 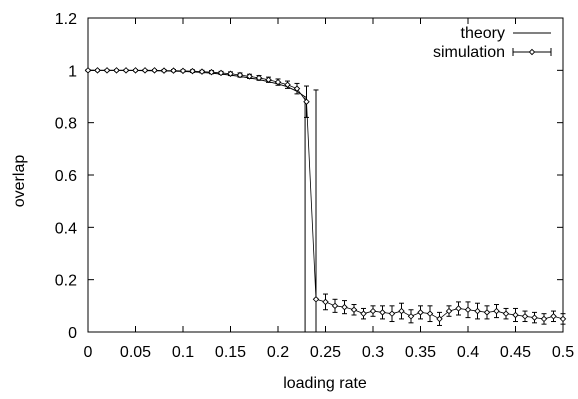 What do you see at coordinates (325, 352) in the screenshot?
I see `x-tick-label: 0.25` at bounding box center [325, 352].